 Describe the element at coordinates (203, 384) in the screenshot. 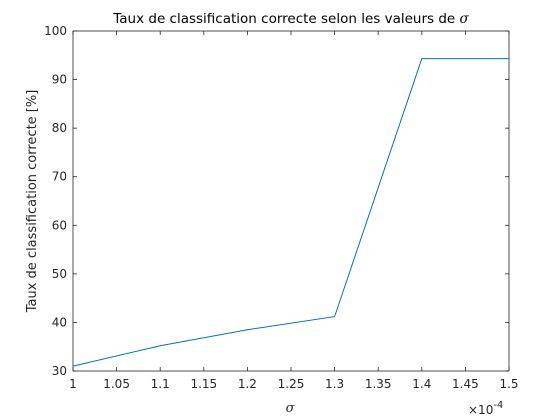

I see `x-tick-label: 1.15` at that location.